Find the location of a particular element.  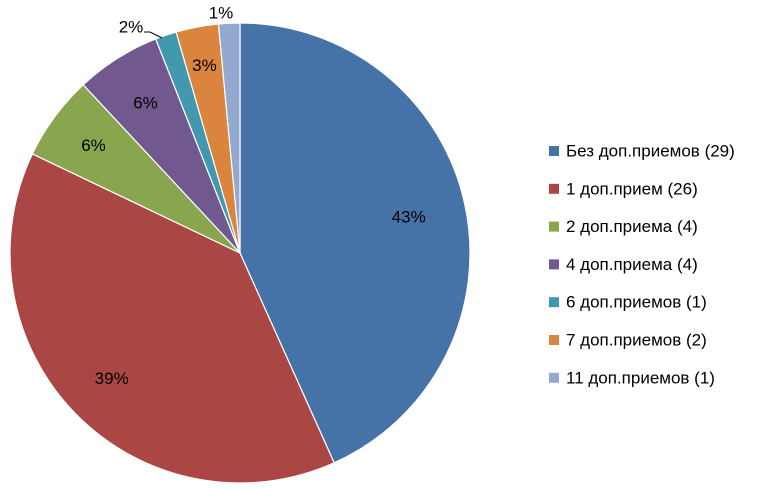

leader-line is located at coordinates (153, 35).